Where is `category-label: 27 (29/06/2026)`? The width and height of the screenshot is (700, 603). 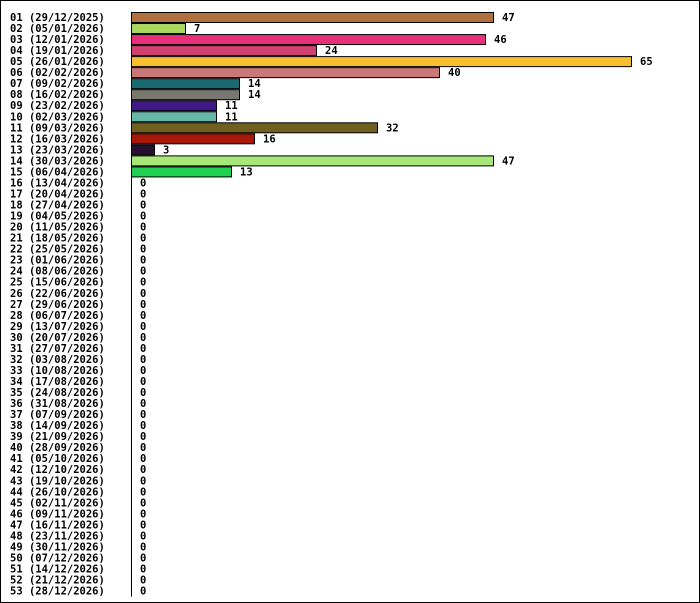 category-label: 27 (29/06/2026) is located at coordinates (57, 305).